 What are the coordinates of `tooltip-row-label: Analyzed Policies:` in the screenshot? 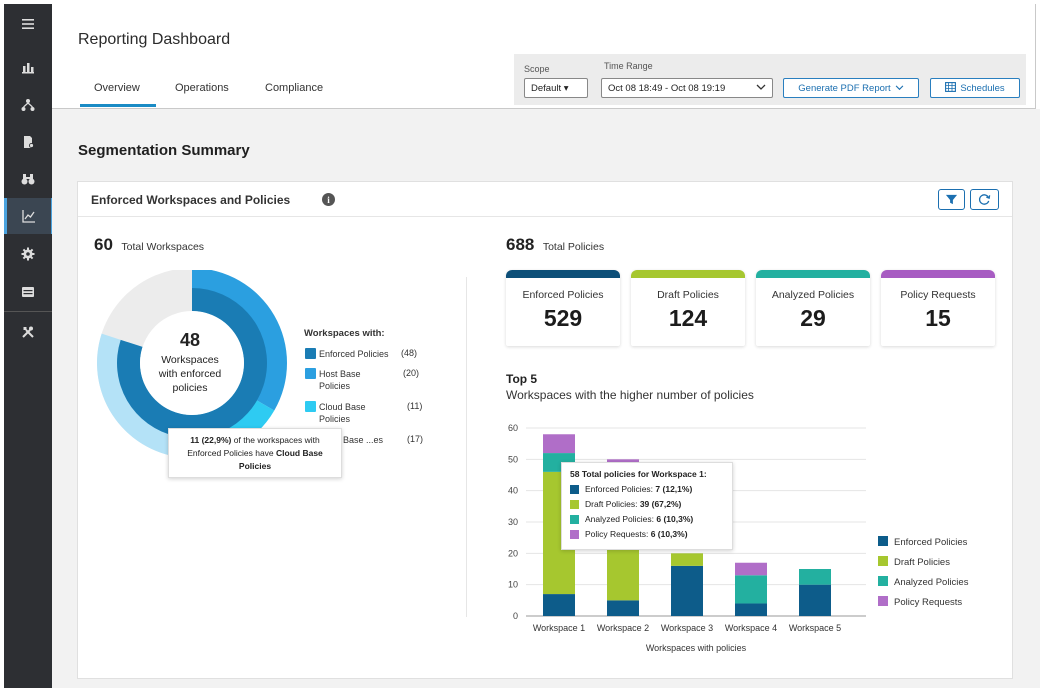 It's located at (619, 519).